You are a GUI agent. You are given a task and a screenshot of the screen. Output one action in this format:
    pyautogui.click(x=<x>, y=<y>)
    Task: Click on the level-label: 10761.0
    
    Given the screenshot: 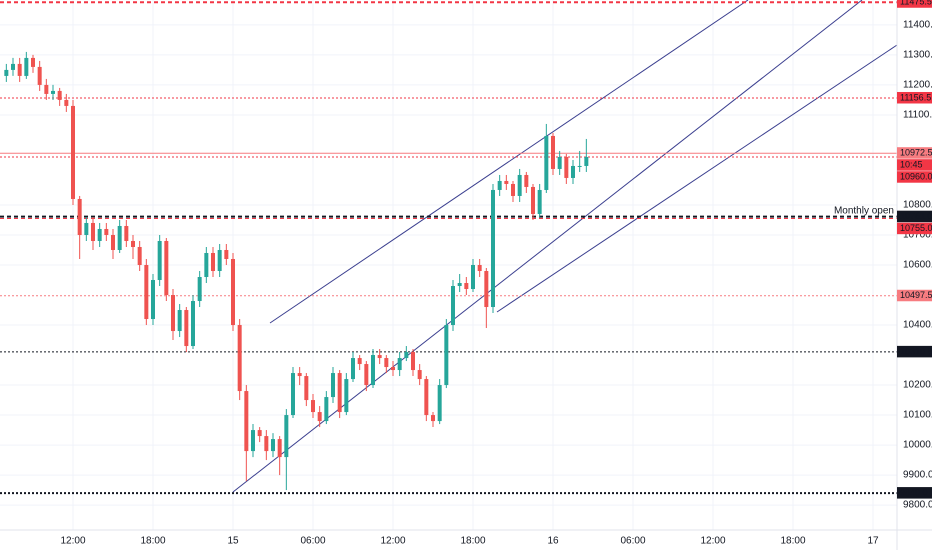 What is the action you would take?
    pyautogui.click(x=916, y=216)
    